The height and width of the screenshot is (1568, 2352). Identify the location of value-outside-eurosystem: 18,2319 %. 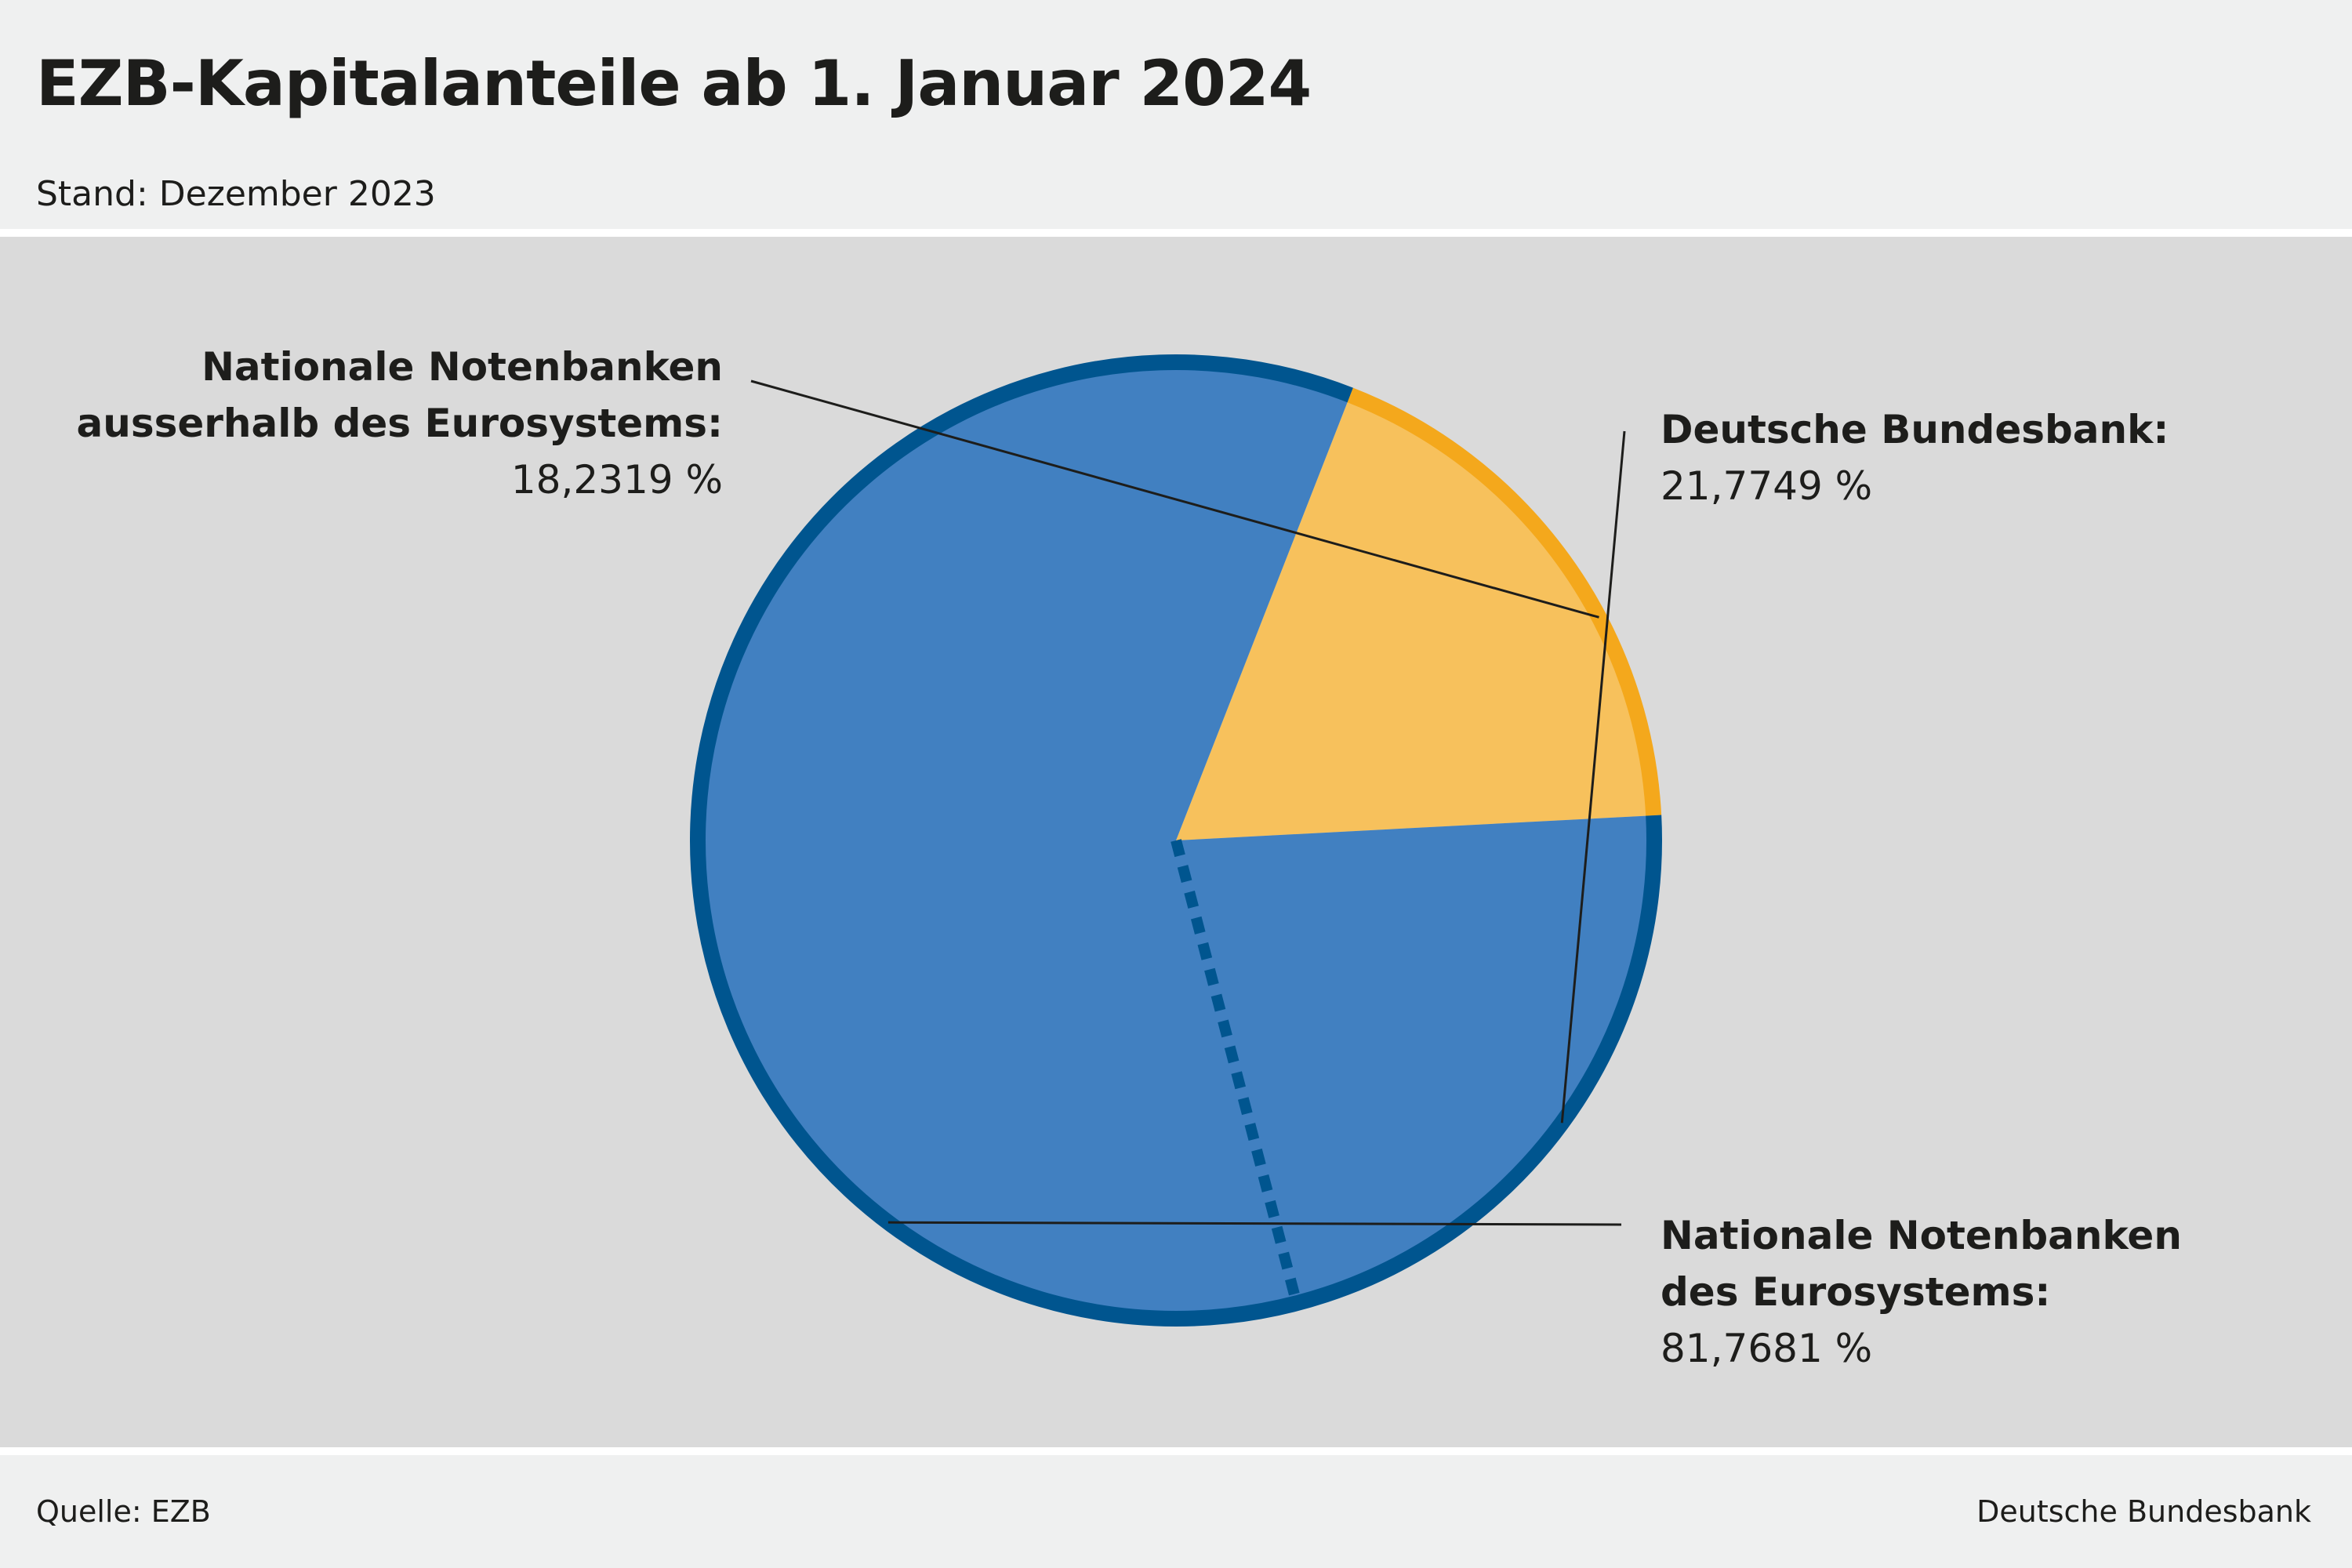
(616, 480).